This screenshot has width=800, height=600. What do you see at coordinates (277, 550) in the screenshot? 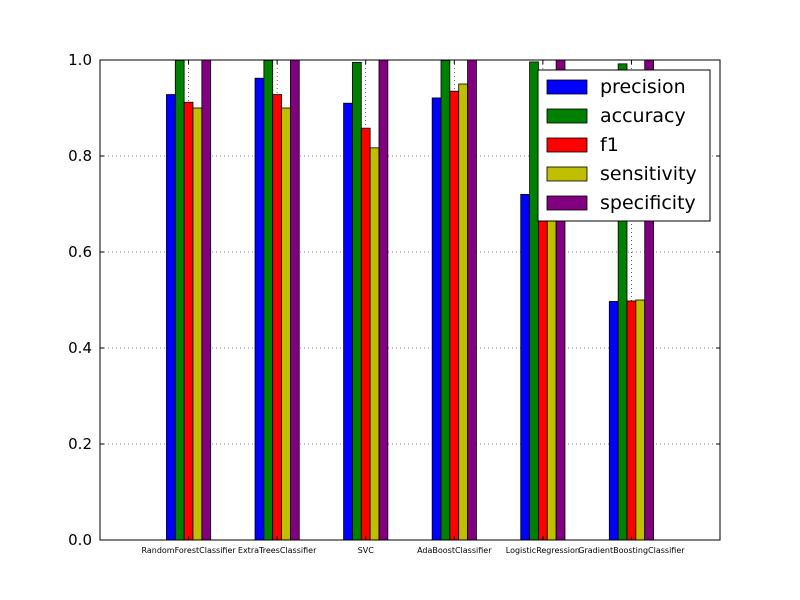
I see `x-tick-label: ExtraTreesClassifier` at bounding box center [277, 550].